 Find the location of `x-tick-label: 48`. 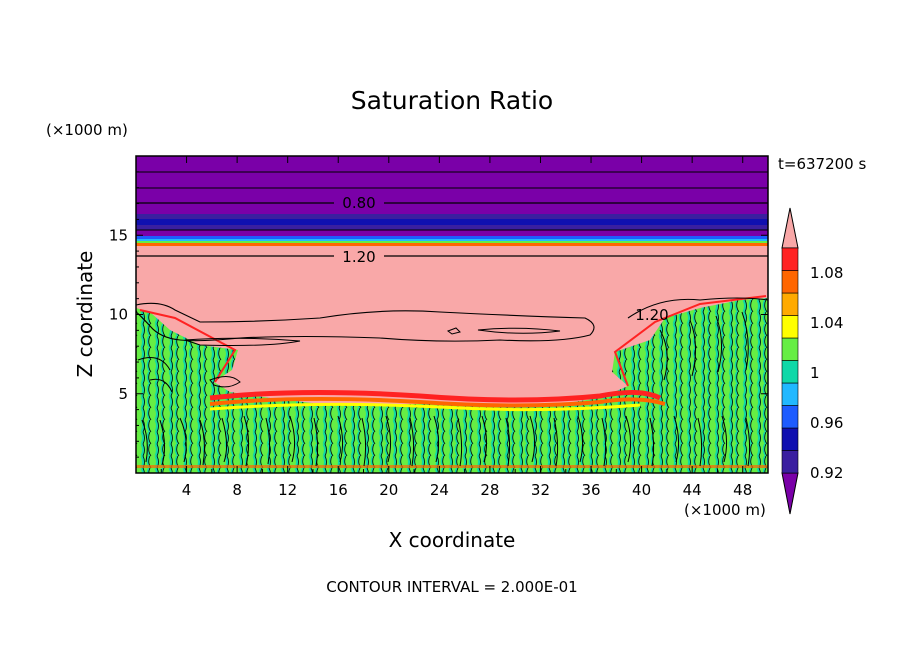

x-tick-label: 48 is located at coordinates (742, 490).